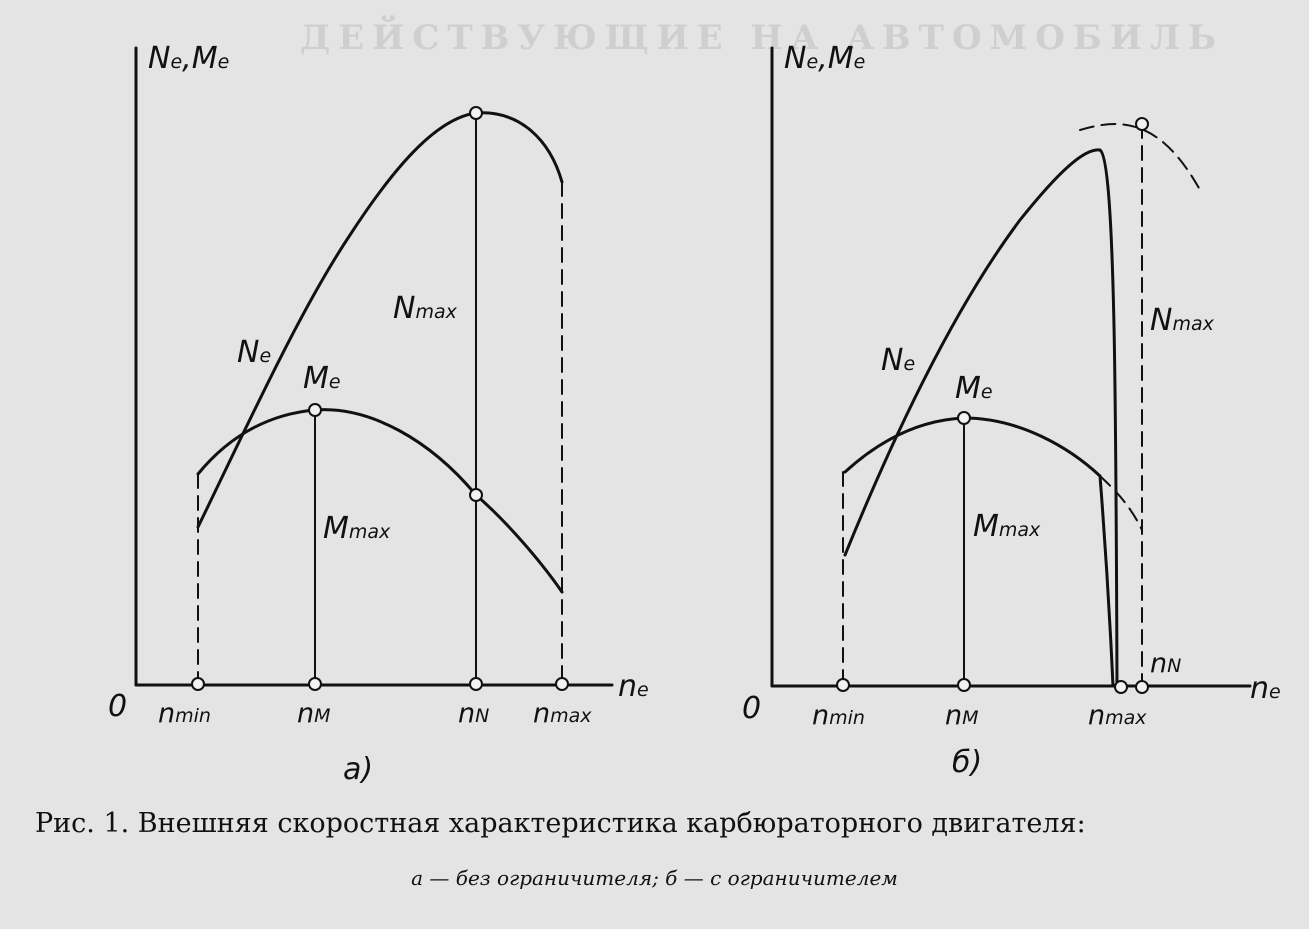 Image resolution: width=1309 pixels, height=929 pixels. I want to click on panel-a-tick-nmin: nmin, so click(184, 713).